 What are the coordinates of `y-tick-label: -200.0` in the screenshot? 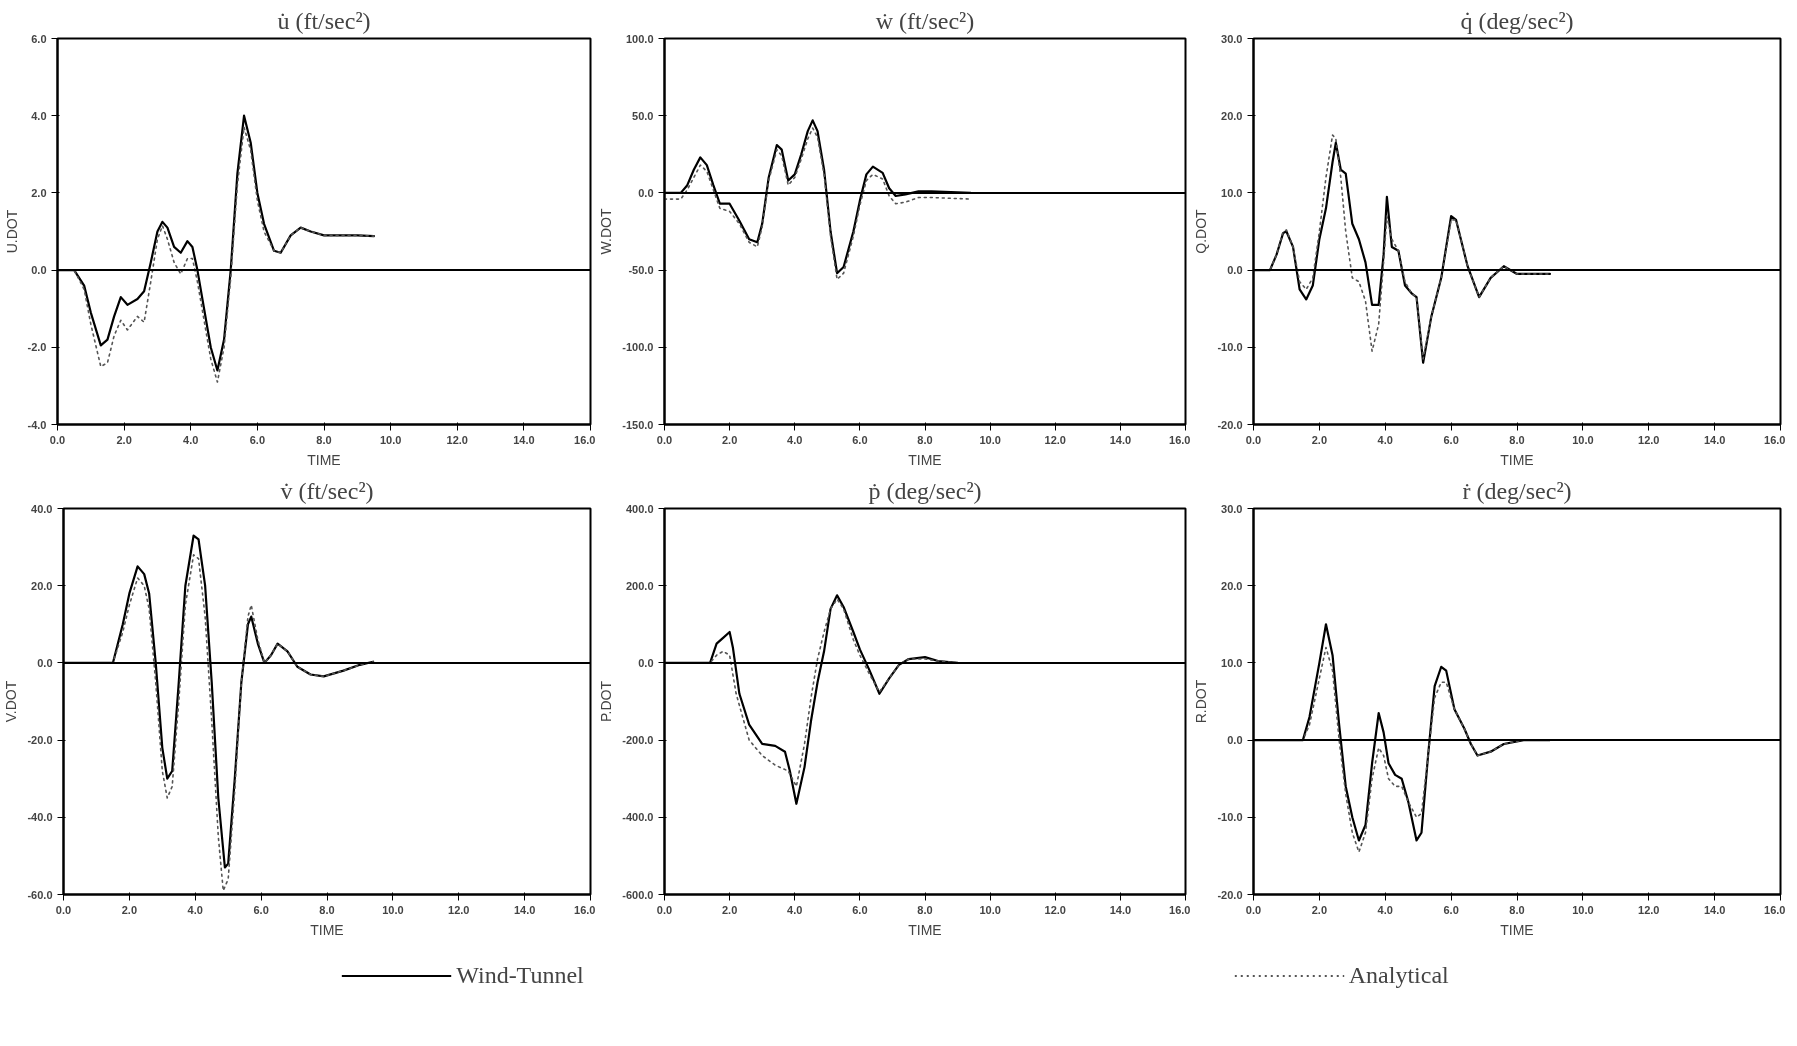 It's located at (638, 740).